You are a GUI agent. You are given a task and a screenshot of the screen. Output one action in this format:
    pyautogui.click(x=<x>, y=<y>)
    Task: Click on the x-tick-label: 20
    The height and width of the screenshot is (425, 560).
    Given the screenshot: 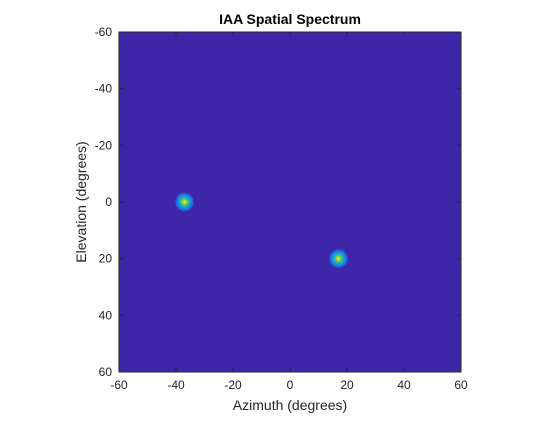 What is the action you would take?
    pyautogui.click(x=347, y=385)
    